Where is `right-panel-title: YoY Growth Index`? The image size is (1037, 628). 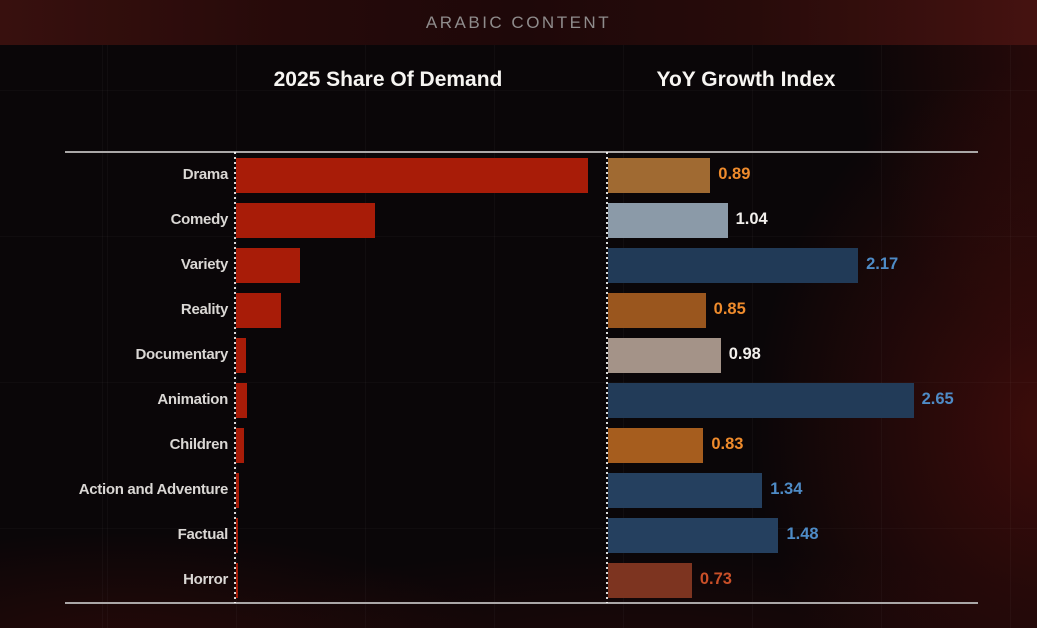 right-panel-title: YoY Growth Index is located at coordinates (746, 79).